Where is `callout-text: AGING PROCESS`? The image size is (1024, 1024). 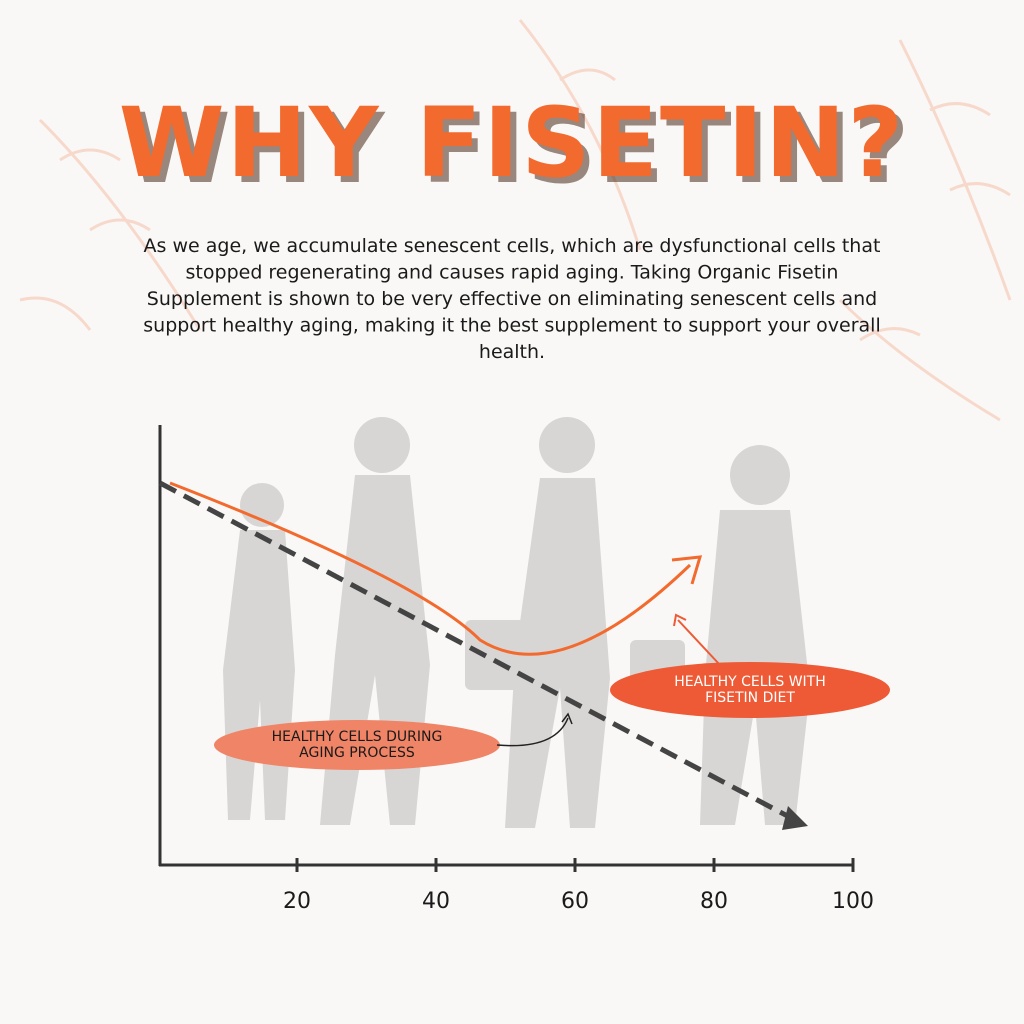
callout-text: AGING PROCESS is located at coordinates (357, 753).